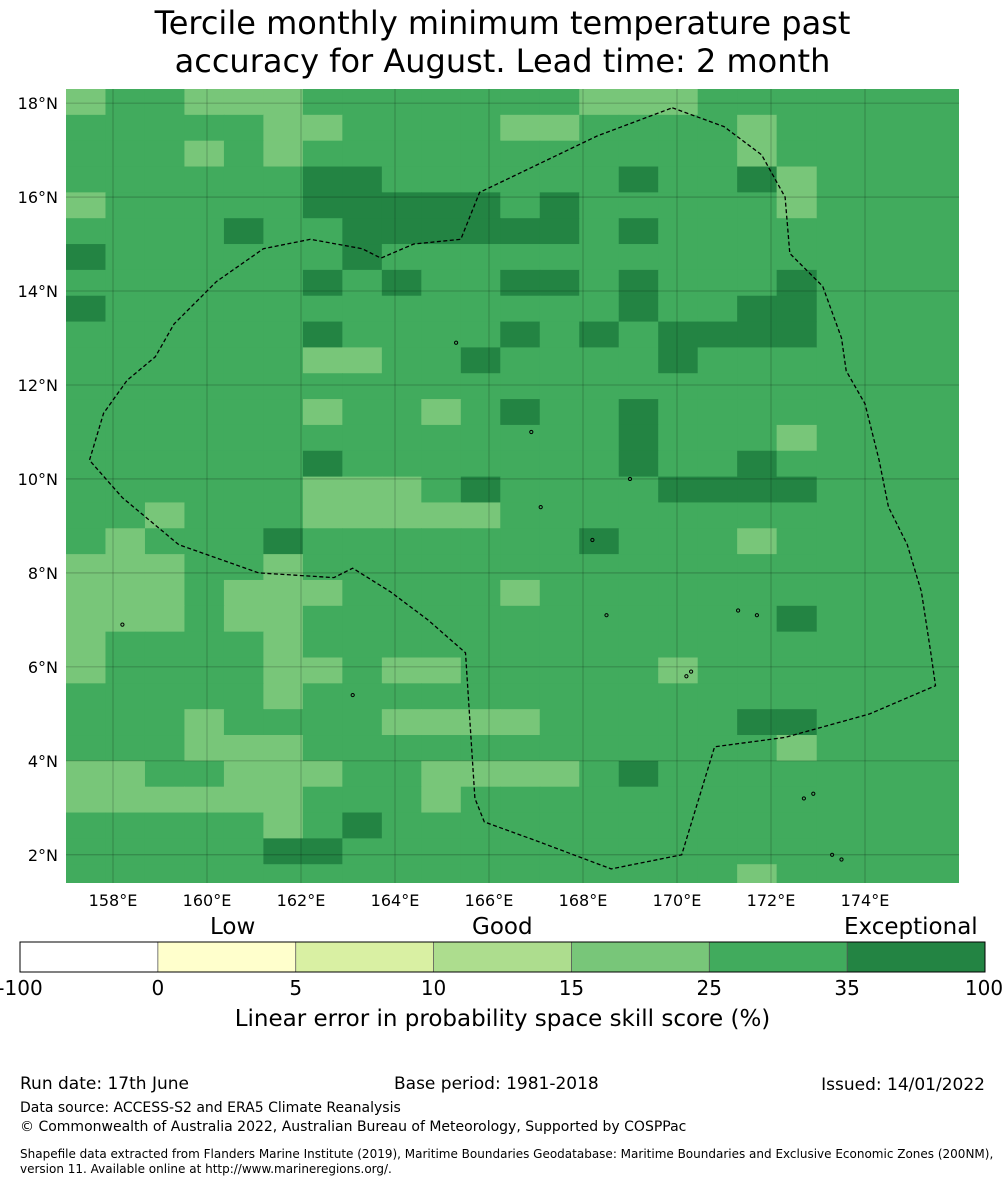 This screenshot has width=1005, height=1185. I want to click on latitude-labels: 18°N 16°N 14°N 12°N 10°N 8°N 6°N 4°N 2°N, so click(38, 479).